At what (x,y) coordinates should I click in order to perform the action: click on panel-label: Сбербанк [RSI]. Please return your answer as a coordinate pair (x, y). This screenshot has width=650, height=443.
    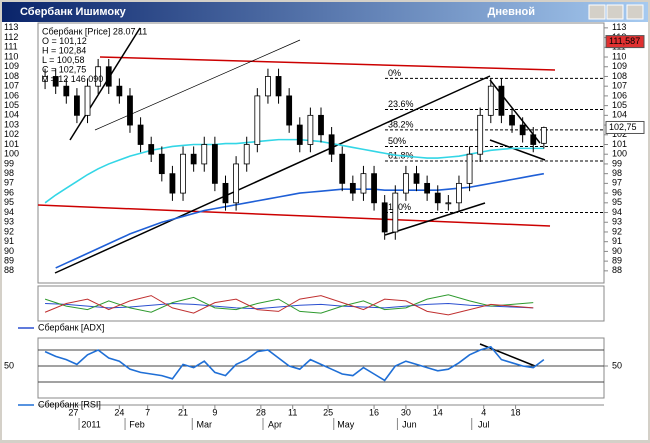
    Looking at the image, I should click on (69, 404).